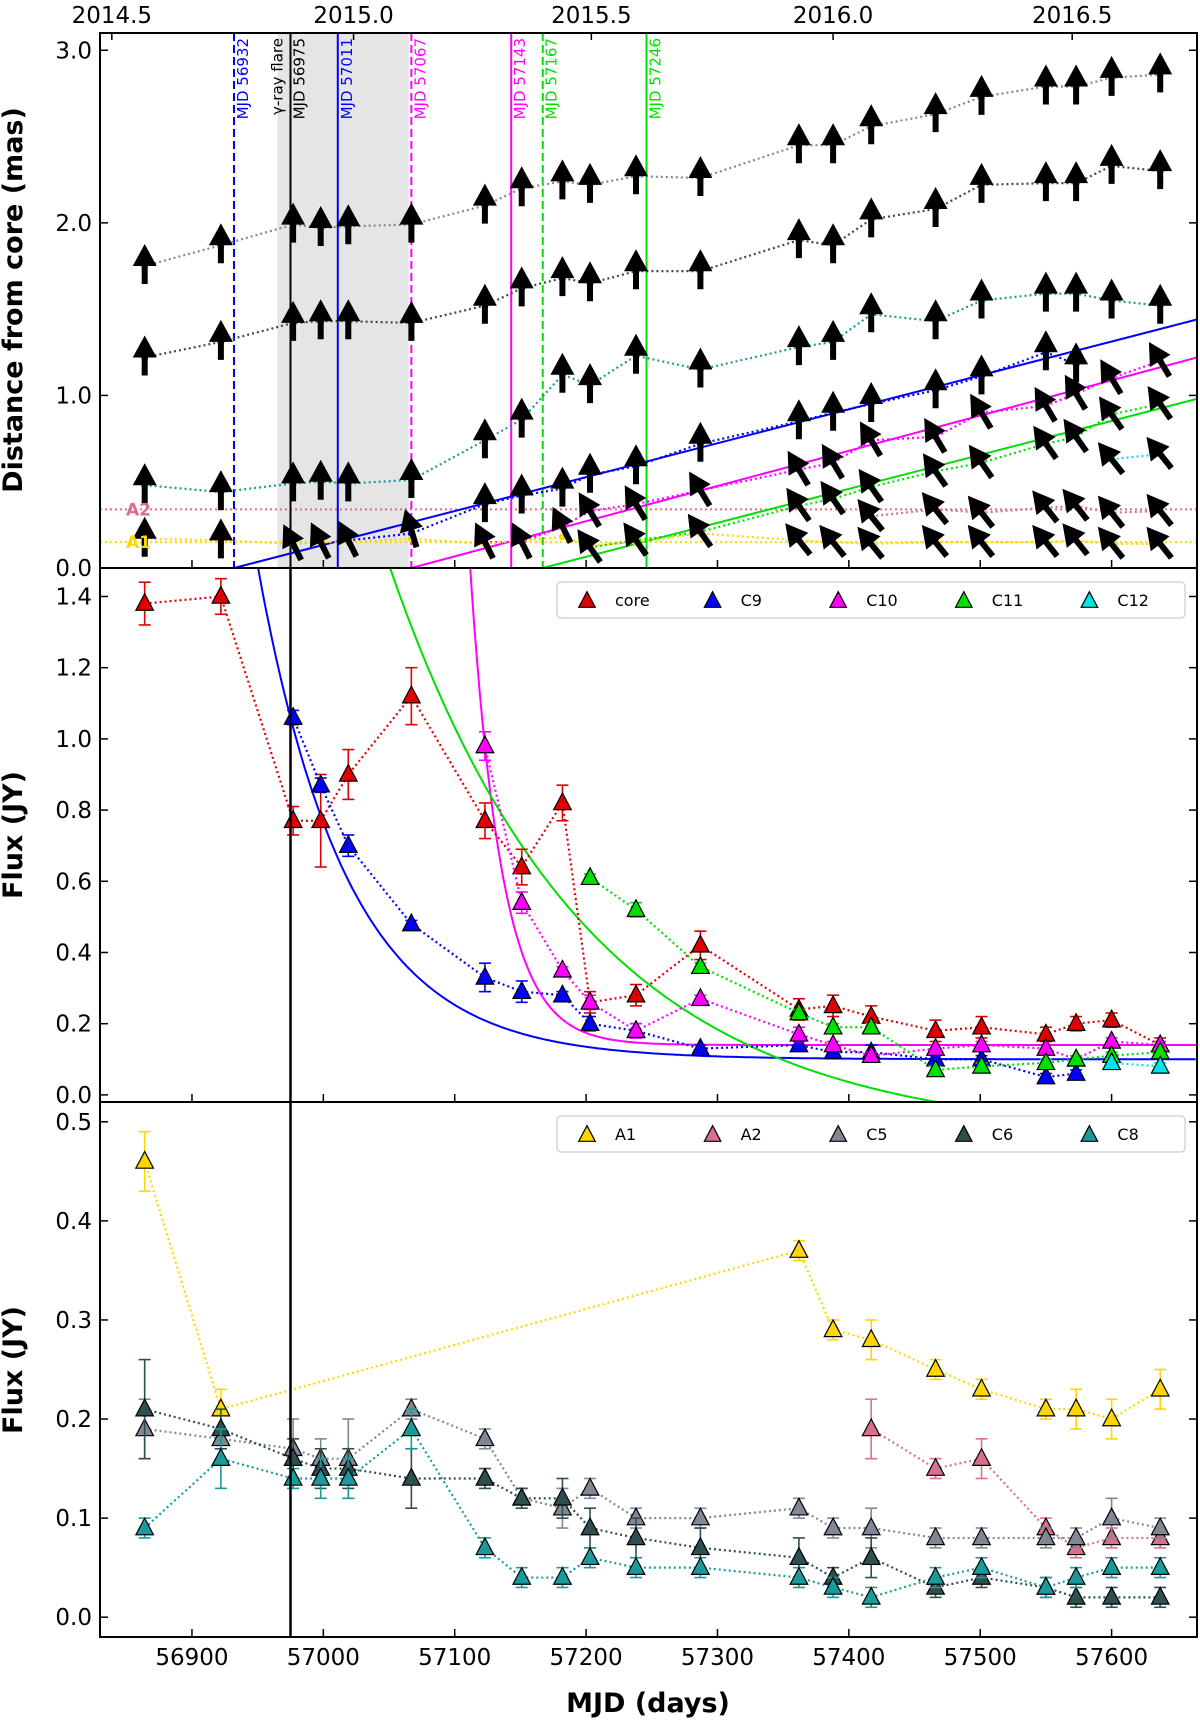  I want to click on hline-label-a2: A2, so click(138, 510).